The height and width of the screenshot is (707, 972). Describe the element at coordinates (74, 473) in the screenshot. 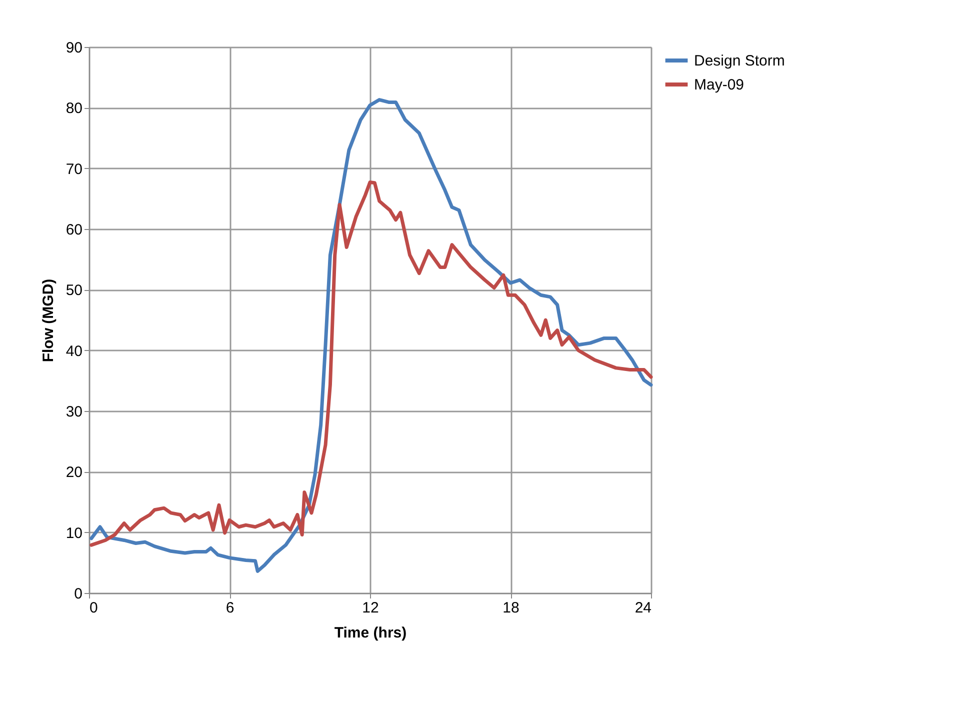

I see `y-tick-label: 20` at that location.